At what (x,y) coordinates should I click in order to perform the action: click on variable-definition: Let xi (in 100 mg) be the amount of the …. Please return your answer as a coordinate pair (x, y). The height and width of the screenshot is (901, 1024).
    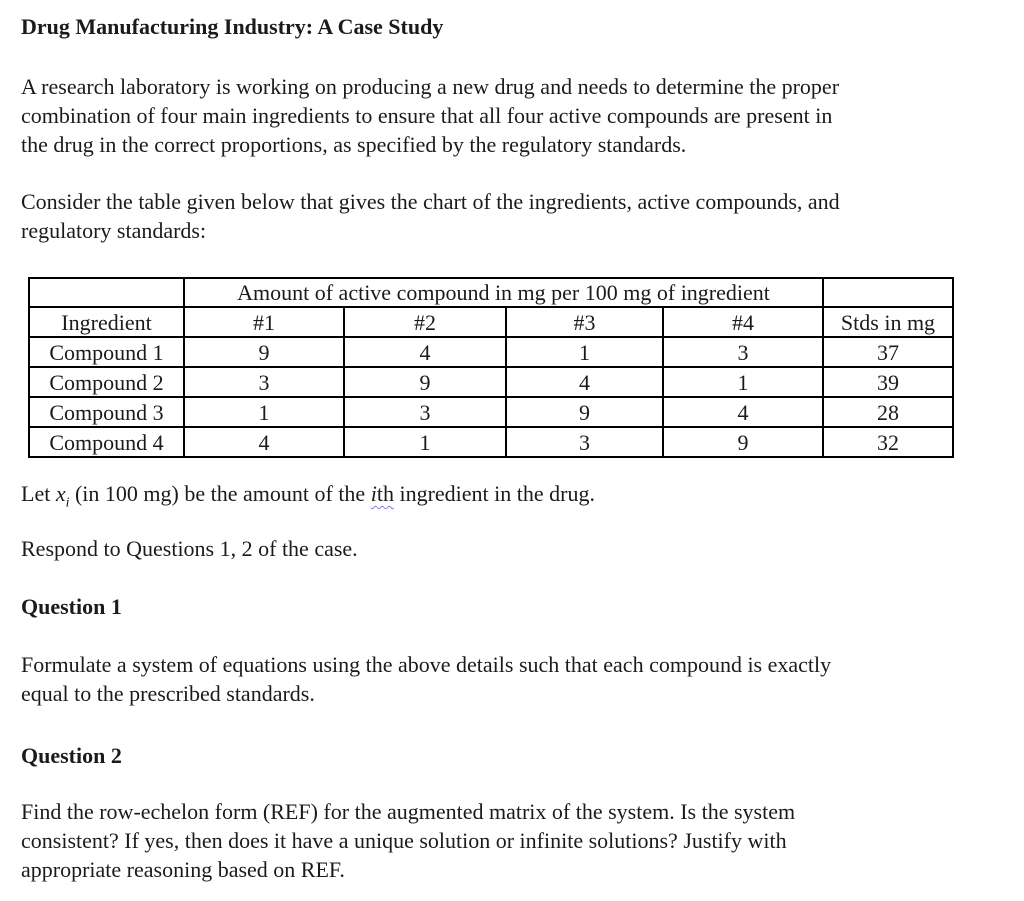
    Looking at the image, I should click on (493, 495).